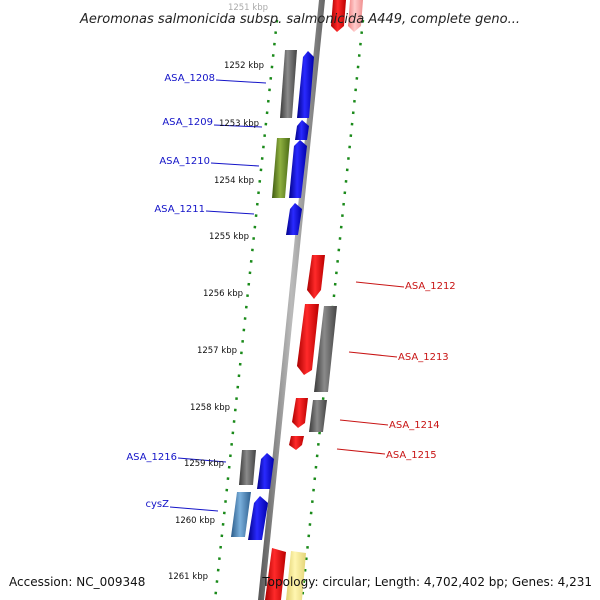 The height and width of the screenshot is (600, 600). Describe the element at coordinates (188, 577) in the screenshot. I see `tick-label: 1261 kbp` at that location.